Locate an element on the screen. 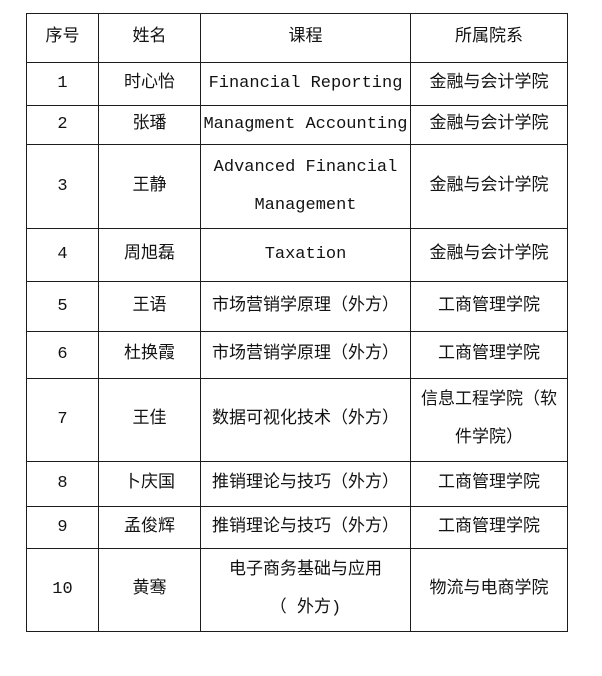 The height and width of the screenshot is (676, 602). column-header-name: 姓名 is located at coordinates (149, 38).